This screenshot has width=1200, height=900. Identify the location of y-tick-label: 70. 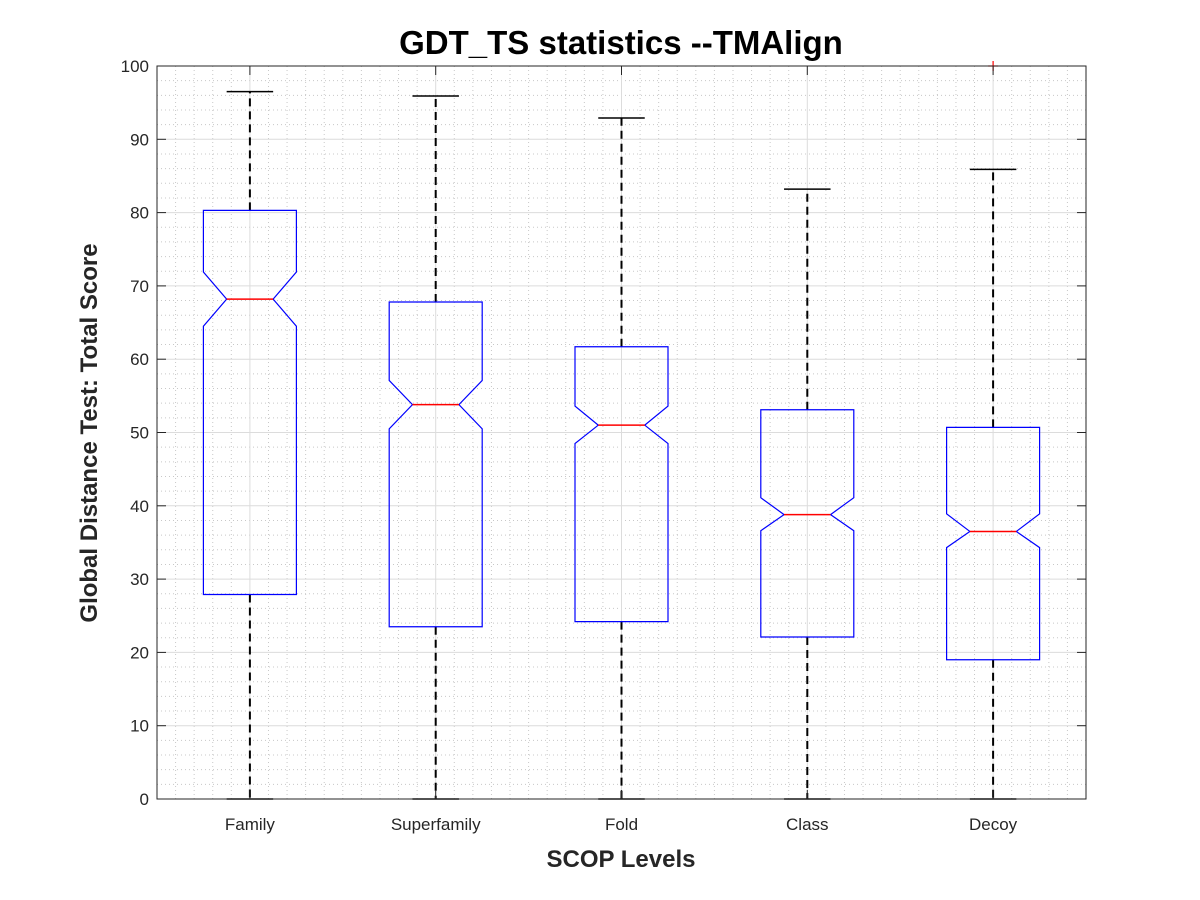
(139, 286).